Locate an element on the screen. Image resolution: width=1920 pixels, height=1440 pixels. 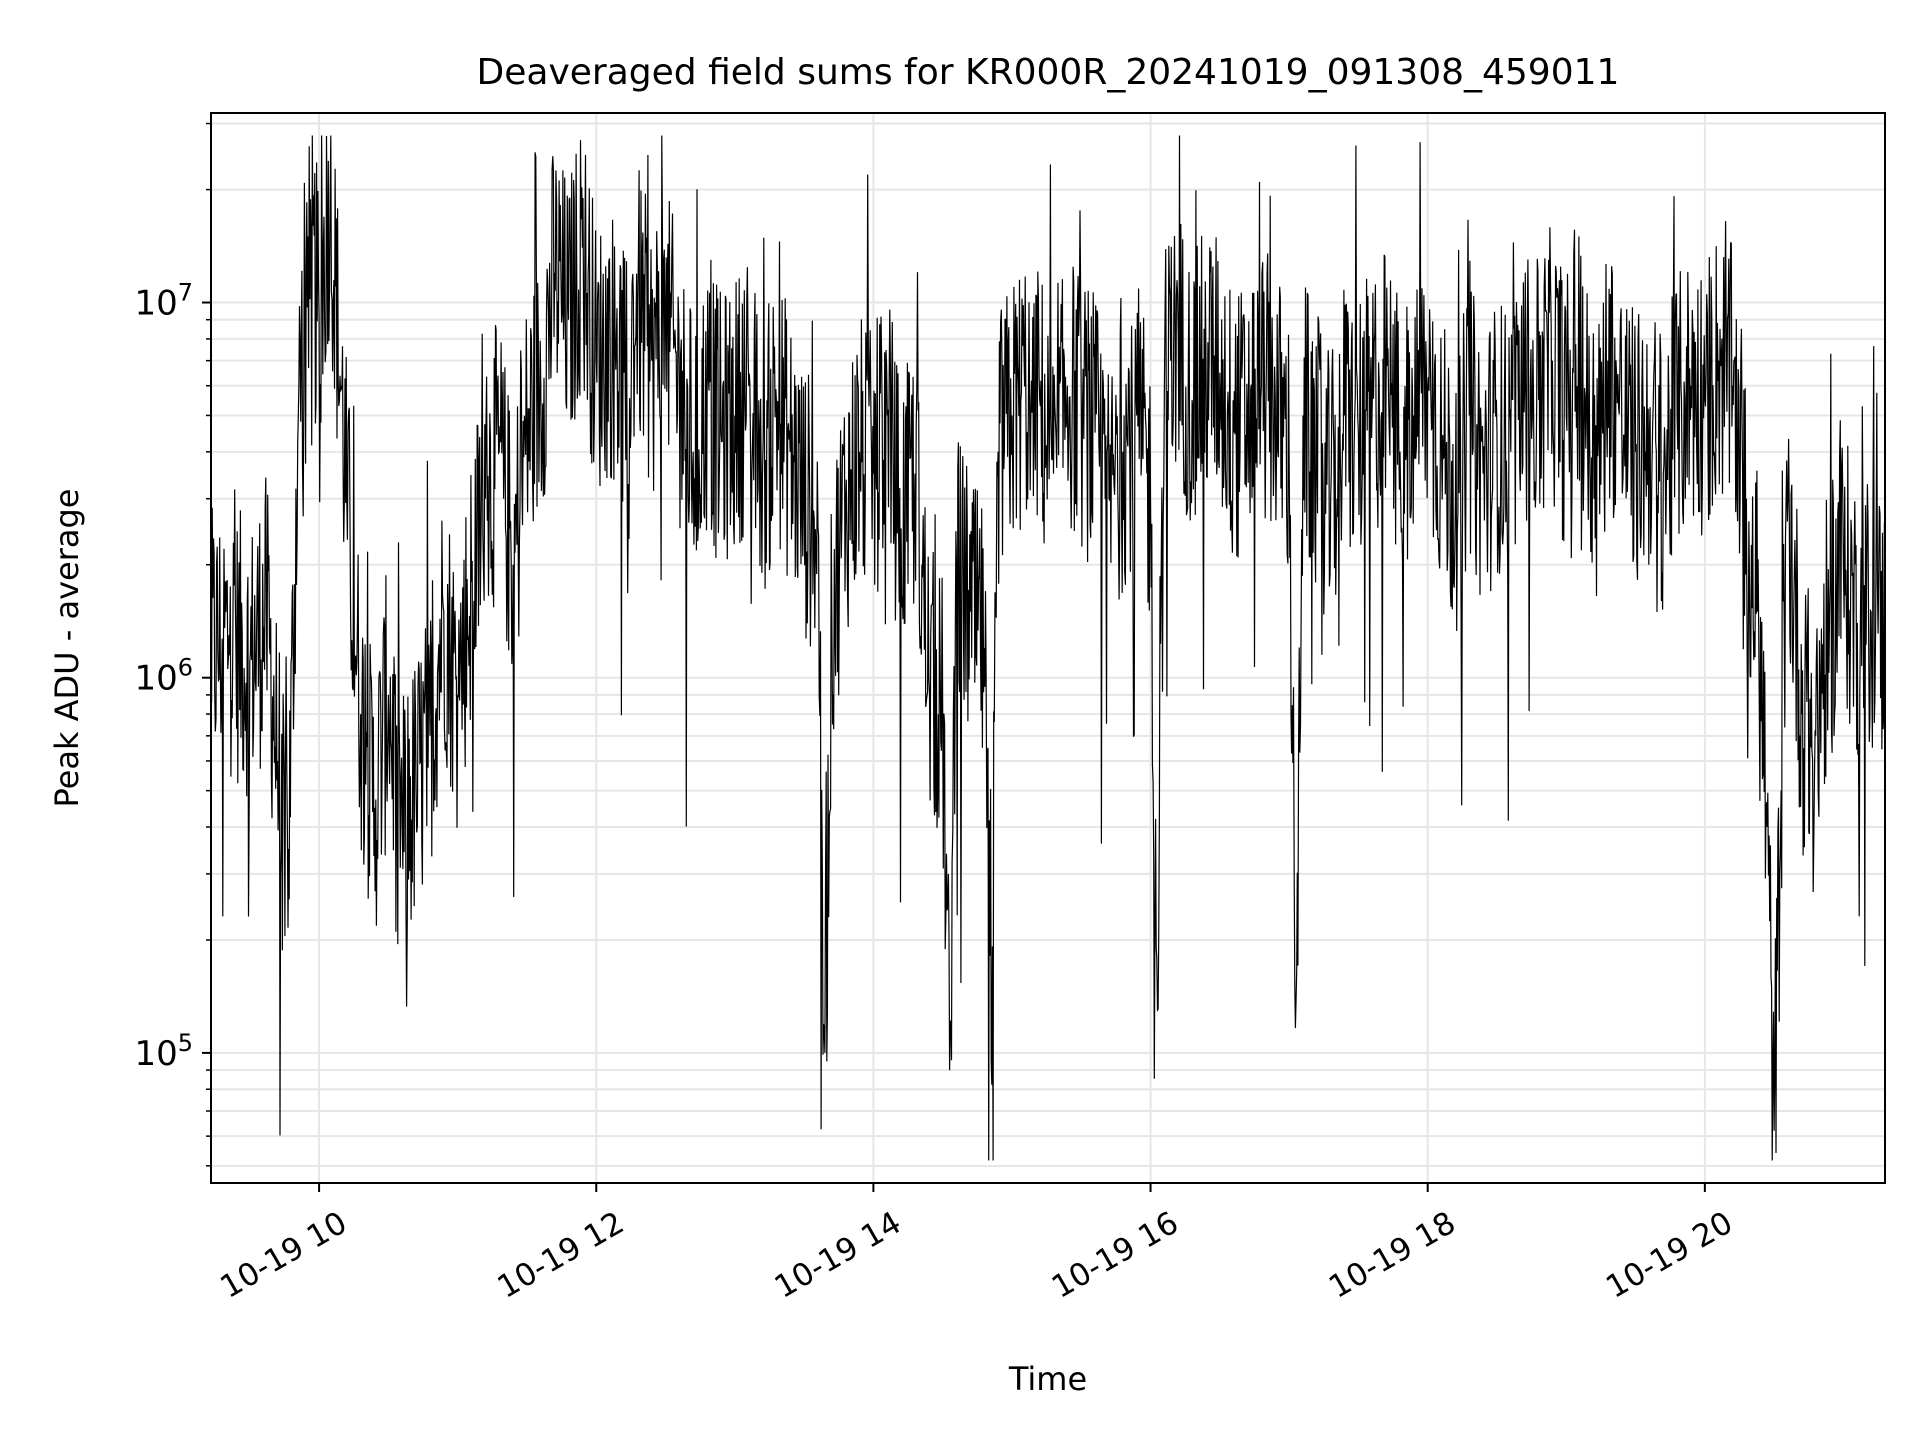
y-tick-label: 10⁵ is located at coordinates (163, 1051).